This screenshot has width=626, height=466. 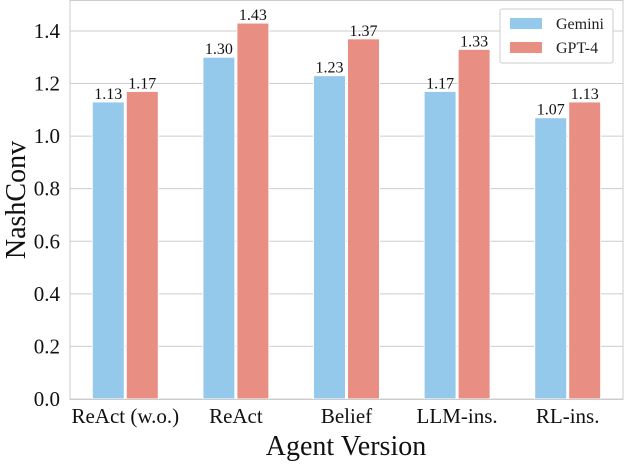 I want to click on y-tick-label: 0.2, so click(x=47, y=346).